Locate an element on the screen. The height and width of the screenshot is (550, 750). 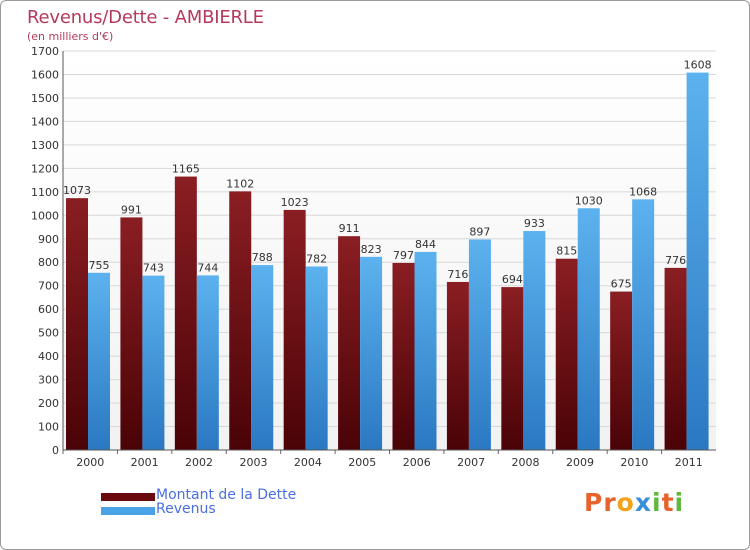
y-tick-label: 700 is located at coordinates (48, 286).